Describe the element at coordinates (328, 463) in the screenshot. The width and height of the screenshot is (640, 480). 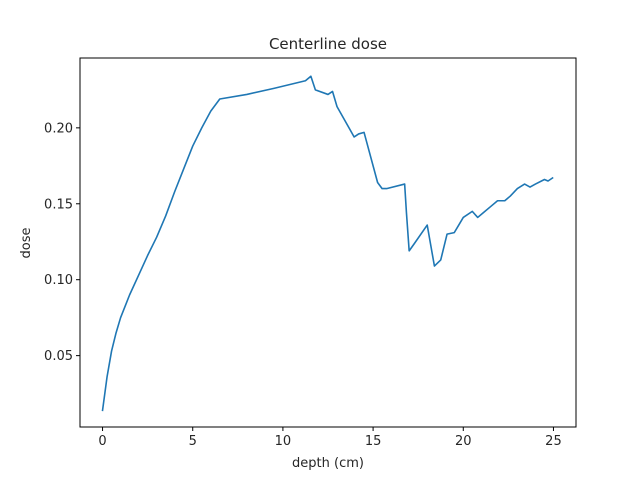
I see `x-axis-label: depth (cm)` at that location.